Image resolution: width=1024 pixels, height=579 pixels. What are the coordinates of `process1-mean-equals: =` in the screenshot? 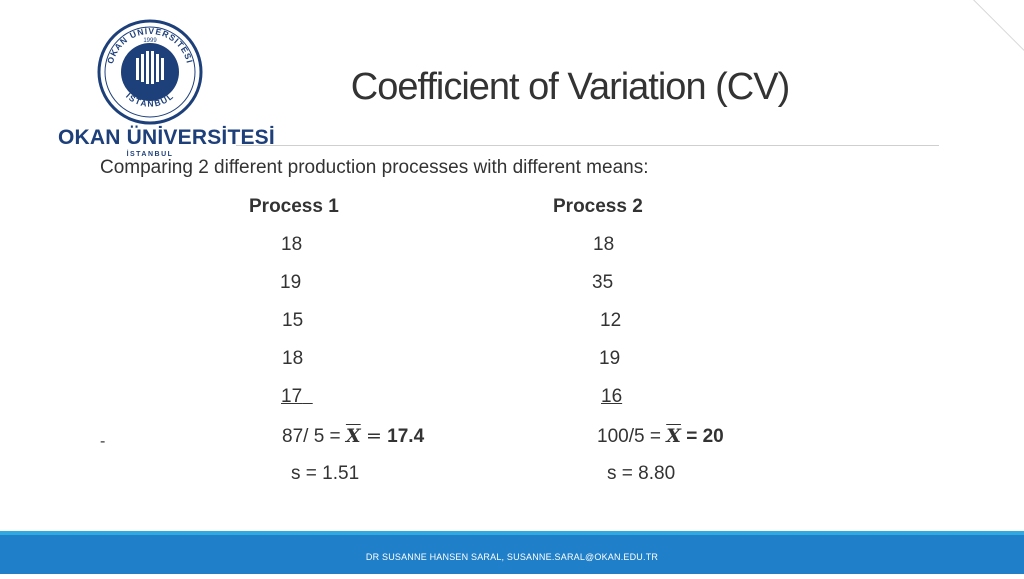 It's located at (373, 436).